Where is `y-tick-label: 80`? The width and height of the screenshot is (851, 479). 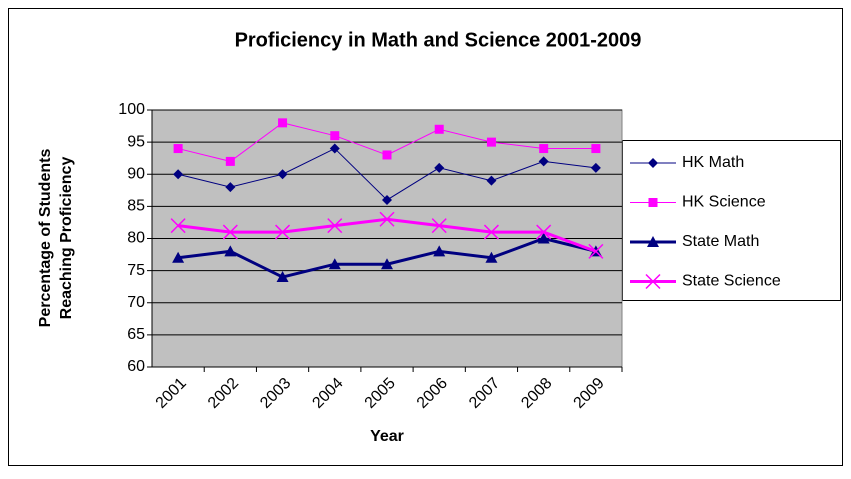
y-tick-label: 80 is located at coordinates (136, 238).